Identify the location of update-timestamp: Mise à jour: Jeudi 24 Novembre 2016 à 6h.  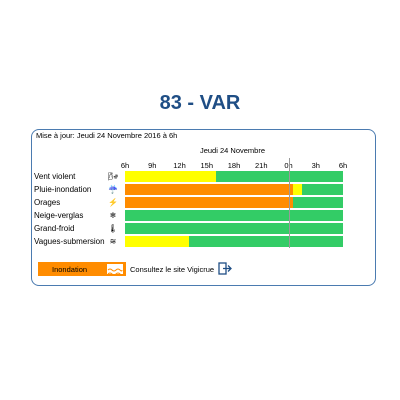
(107, 135).